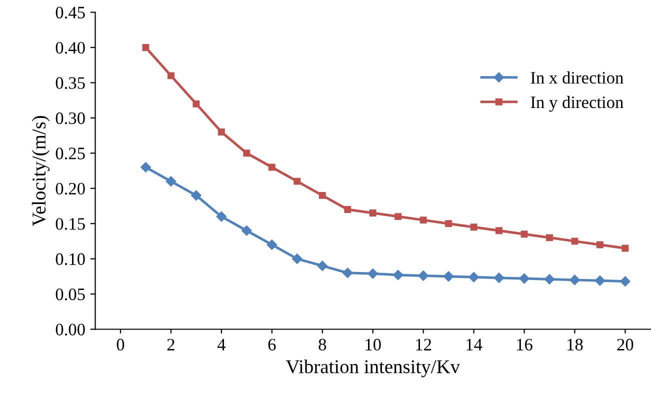  I want to click on y-tick-label: 0.00, so click(70, 330).